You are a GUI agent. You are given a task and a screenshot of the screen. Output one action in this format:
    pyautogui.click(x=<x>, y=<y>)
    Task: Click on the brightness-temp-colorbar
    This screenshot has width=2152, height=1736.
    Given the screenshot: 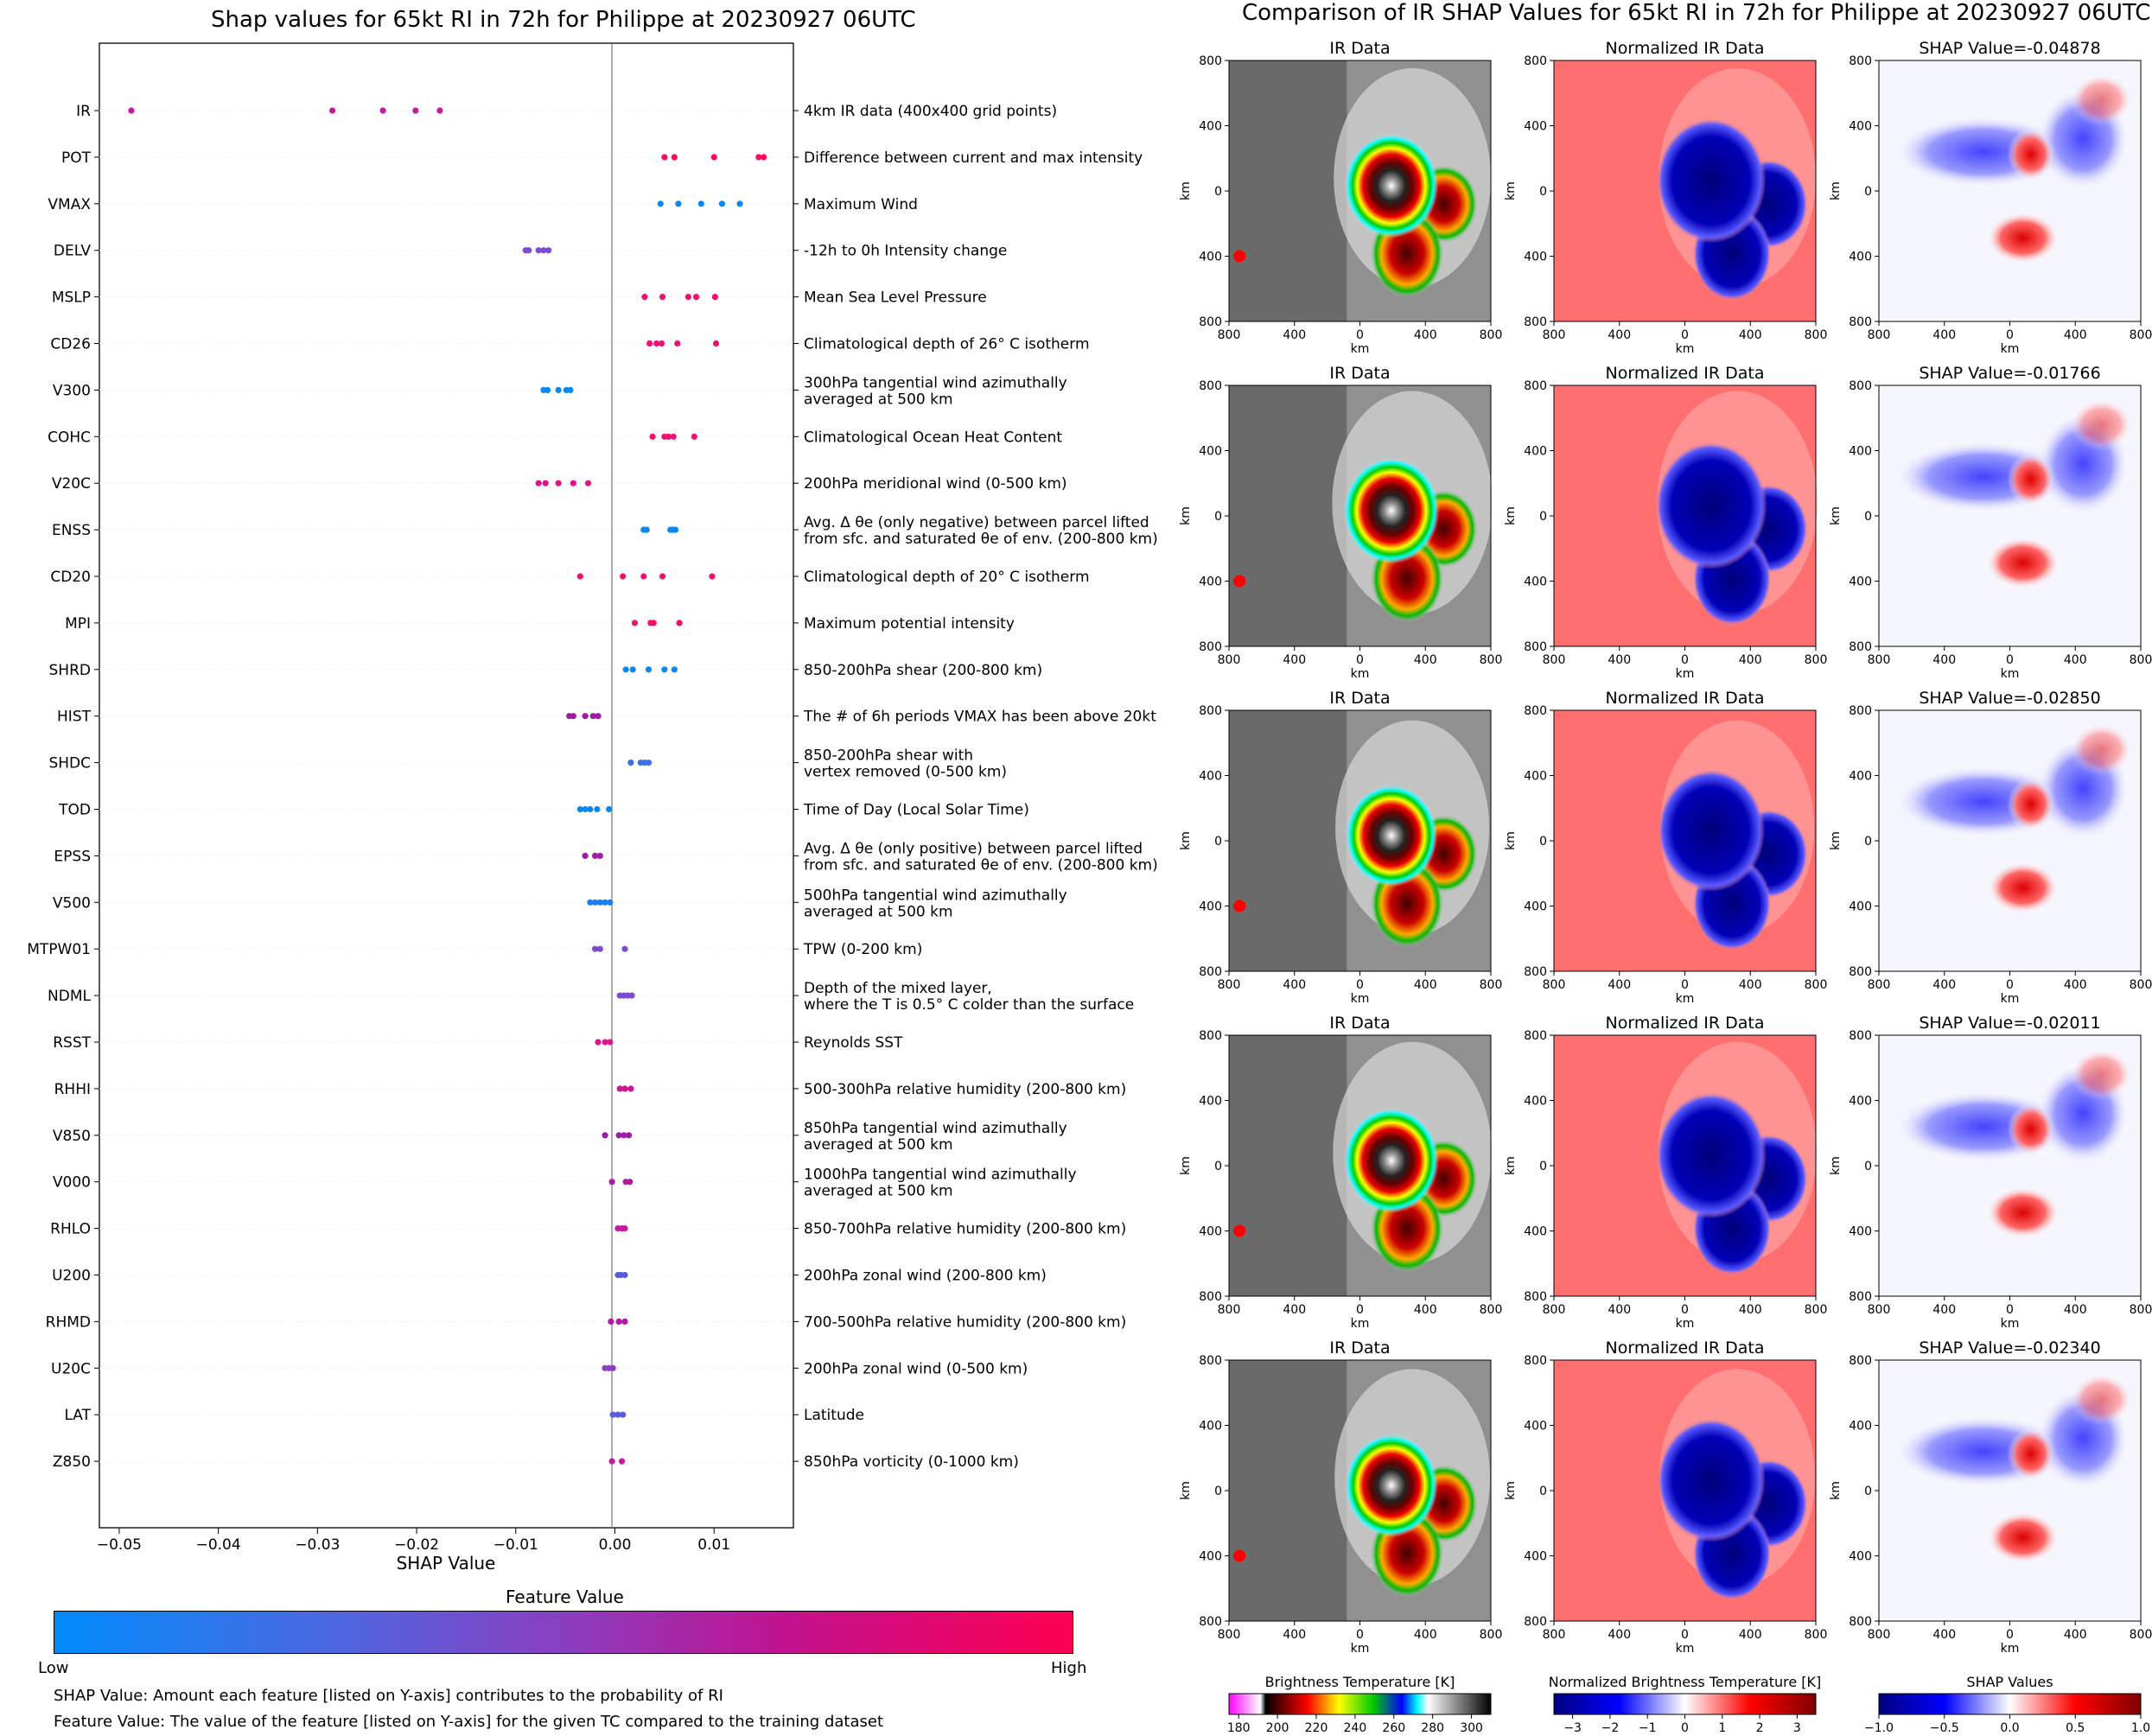 What is the action you would take?
    pyautogui.click(x=1360, y=1704)
    